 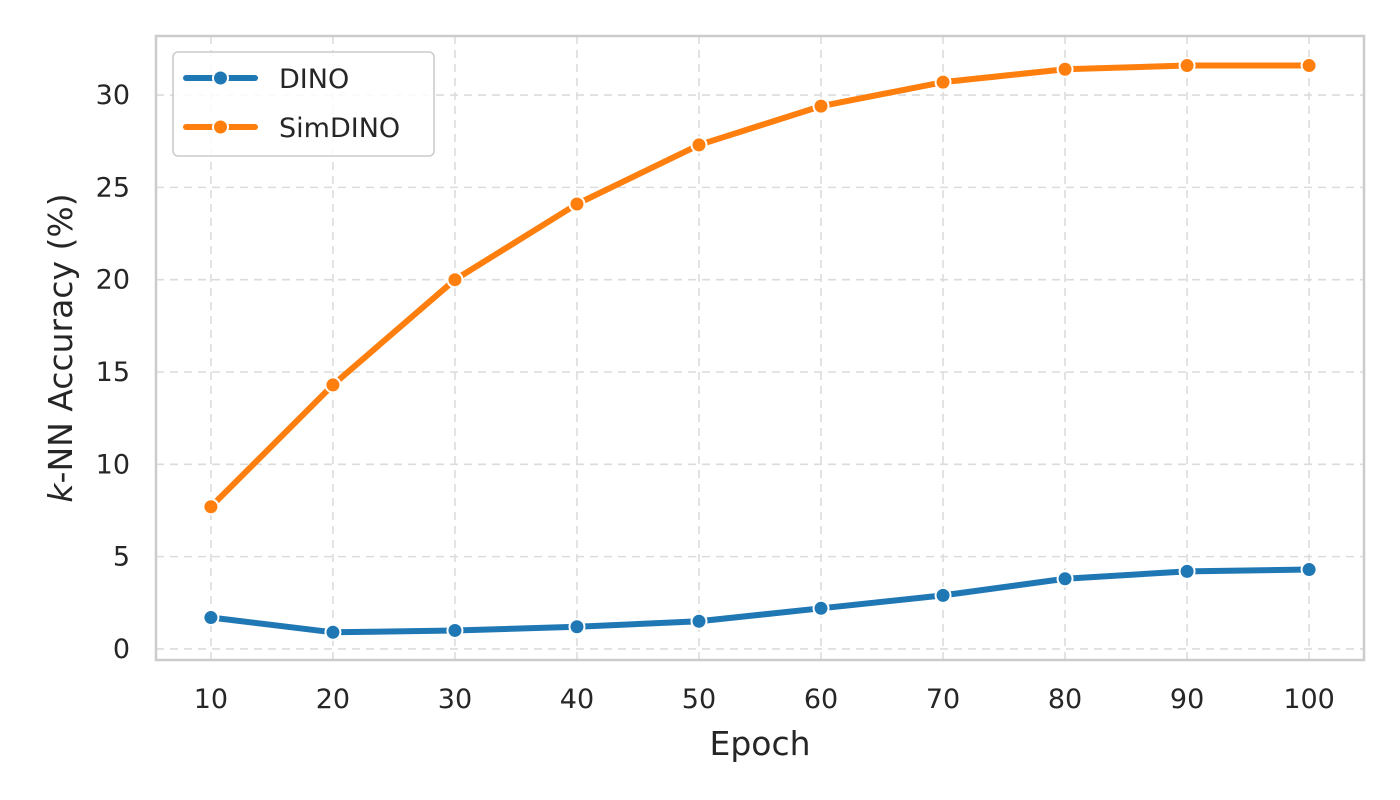 What do you see at coordinates (577, 699) in the screenshot?
I see `x-tick-label: 40` at bounding box center [577, 699].